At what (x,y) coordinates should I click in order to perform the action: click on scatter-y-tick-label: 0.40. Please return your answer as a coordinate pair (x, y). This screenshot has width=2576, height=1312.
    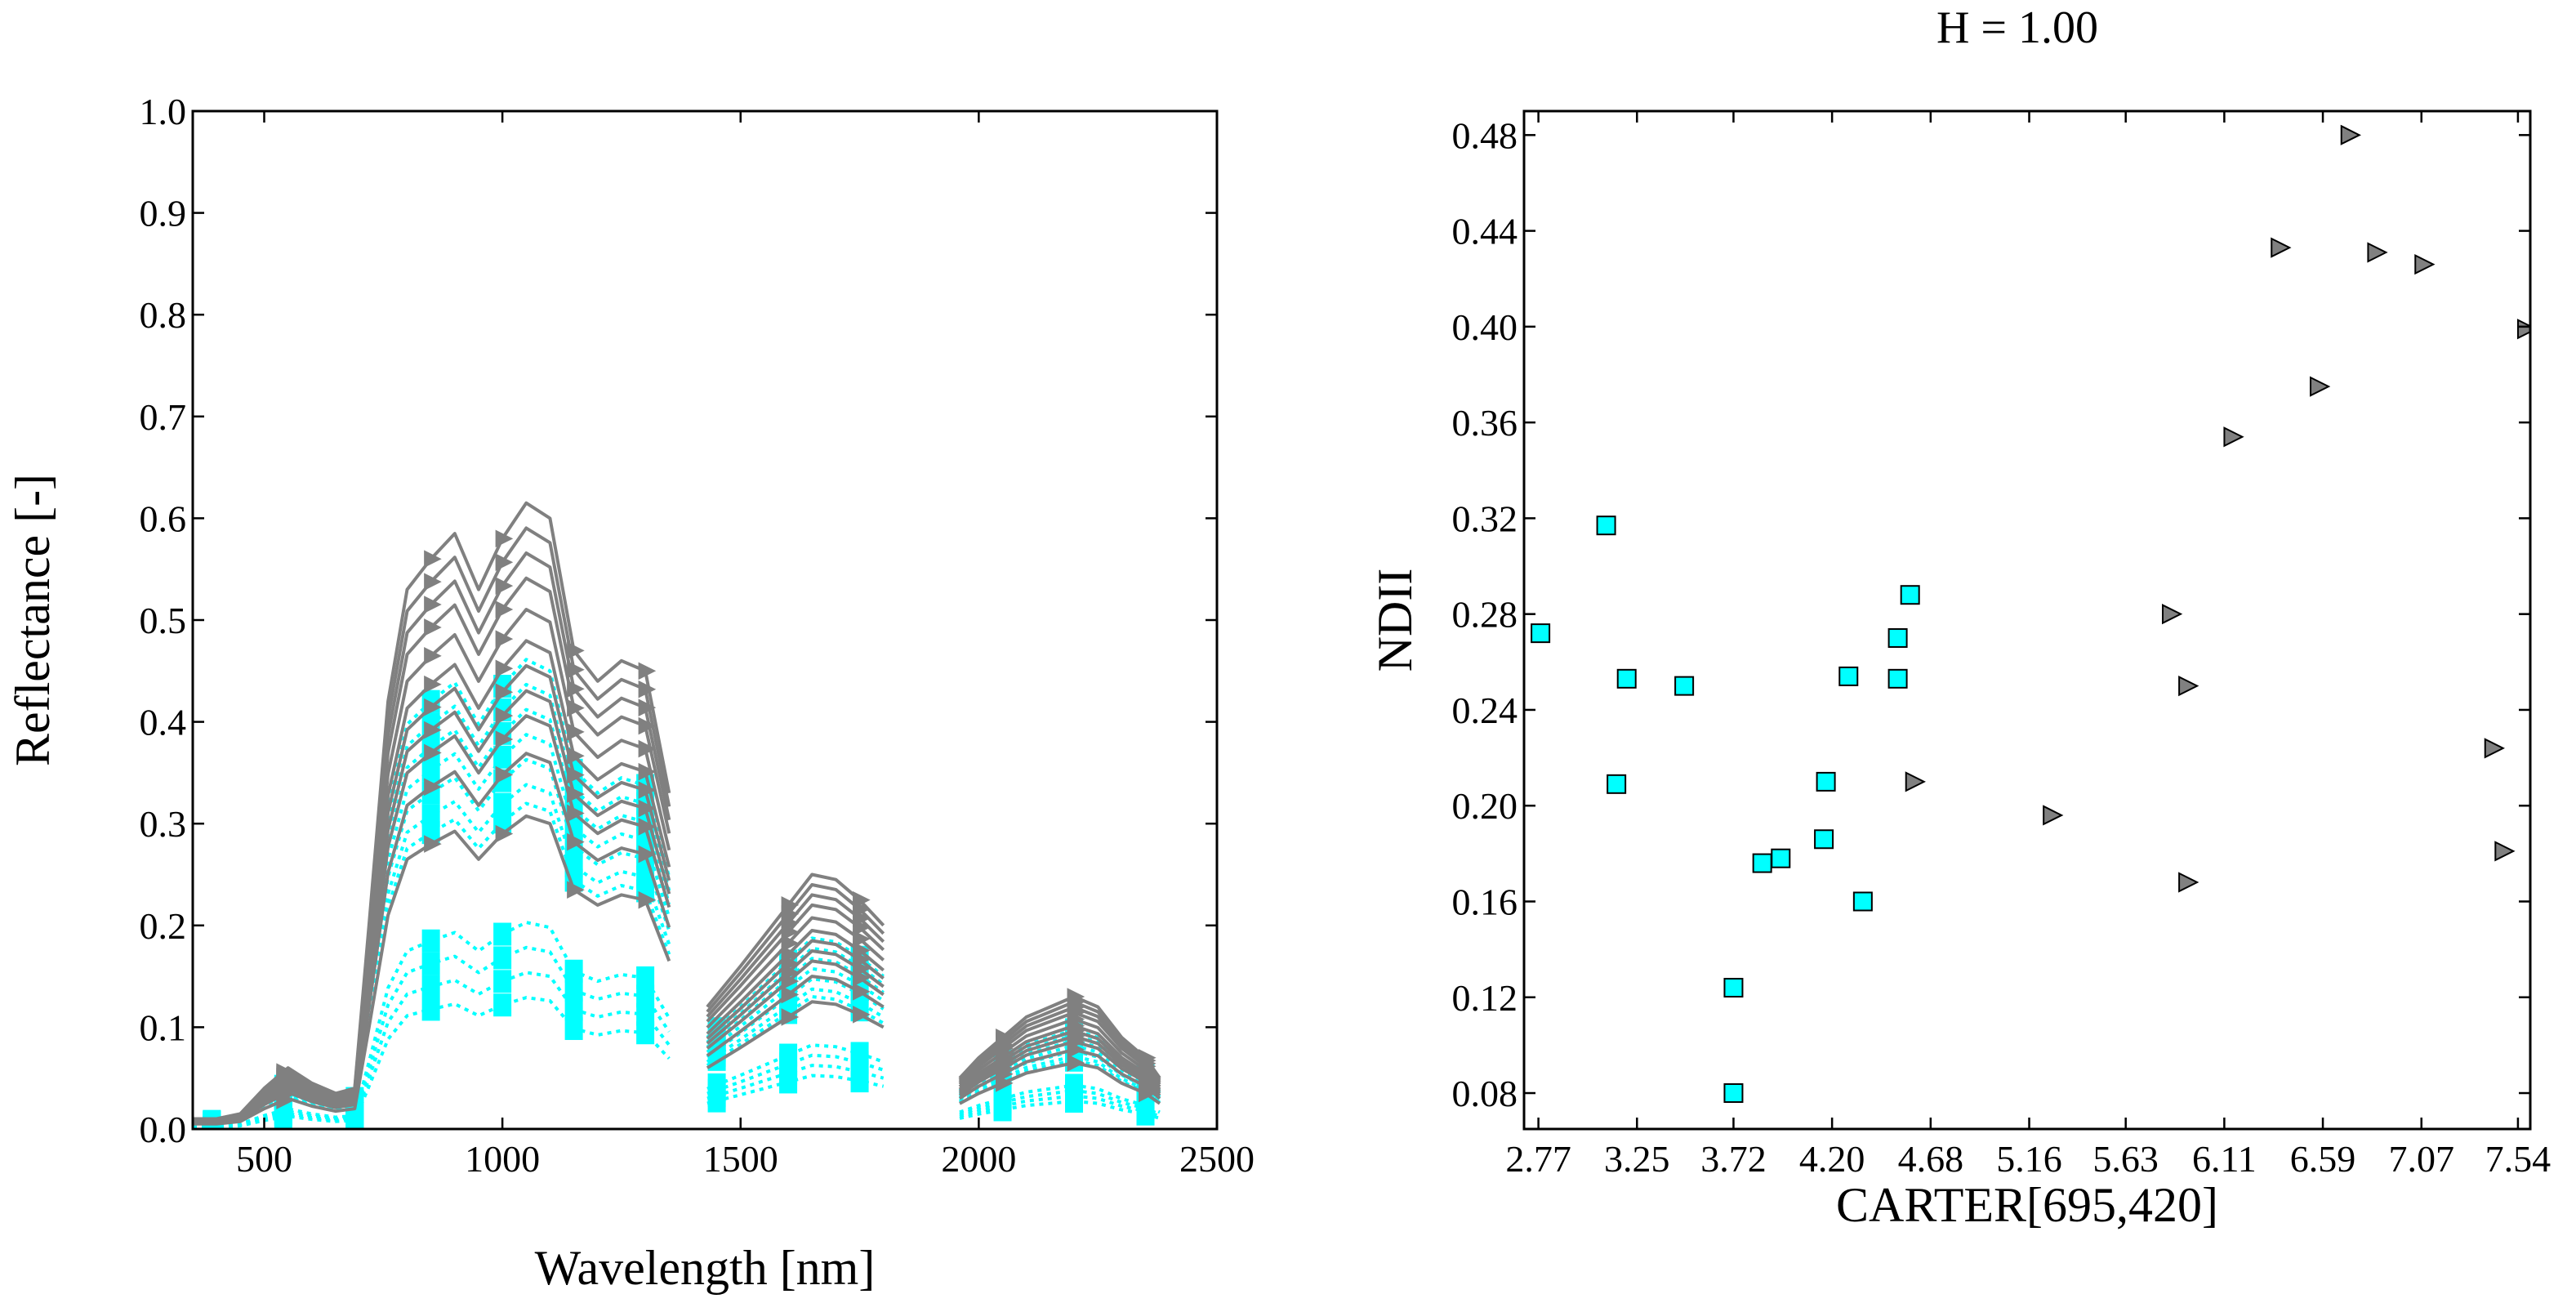
    Looking at the image, I should click on (1485, 327).